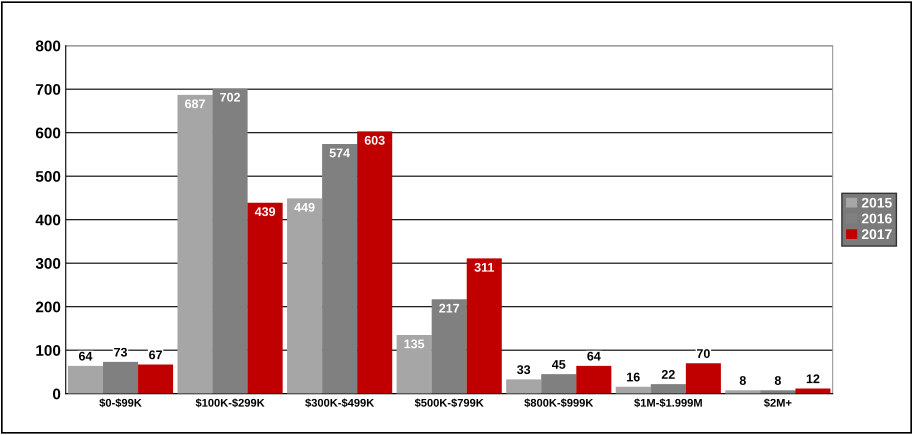 The height and width of the screenshot is (435, 913). Describe the element at coordinates (374, 140) in the screenshot. I see `data-label: 603` at that location.